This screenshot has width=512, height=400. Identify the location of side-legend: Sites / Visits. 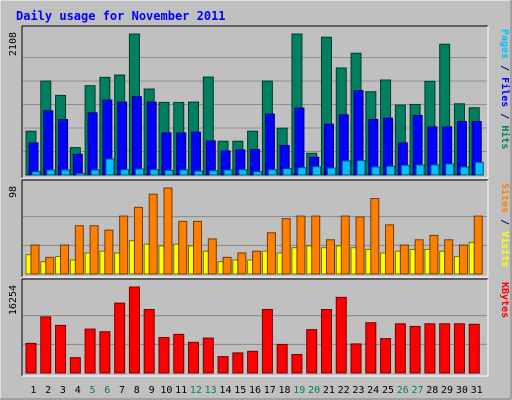
(505, 225).